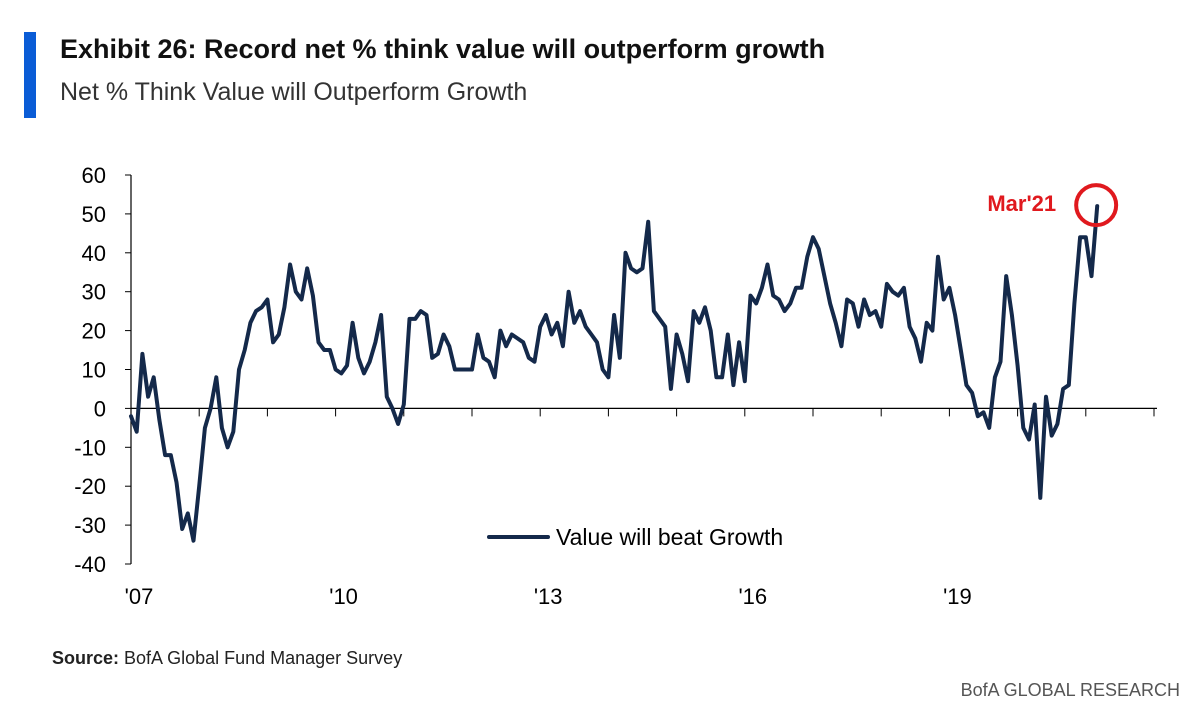 This screenshot has height=726, width=1202. Describe the element at coordinates (86, 658) in the screenshot. I see `source-label: Source:` at that location.